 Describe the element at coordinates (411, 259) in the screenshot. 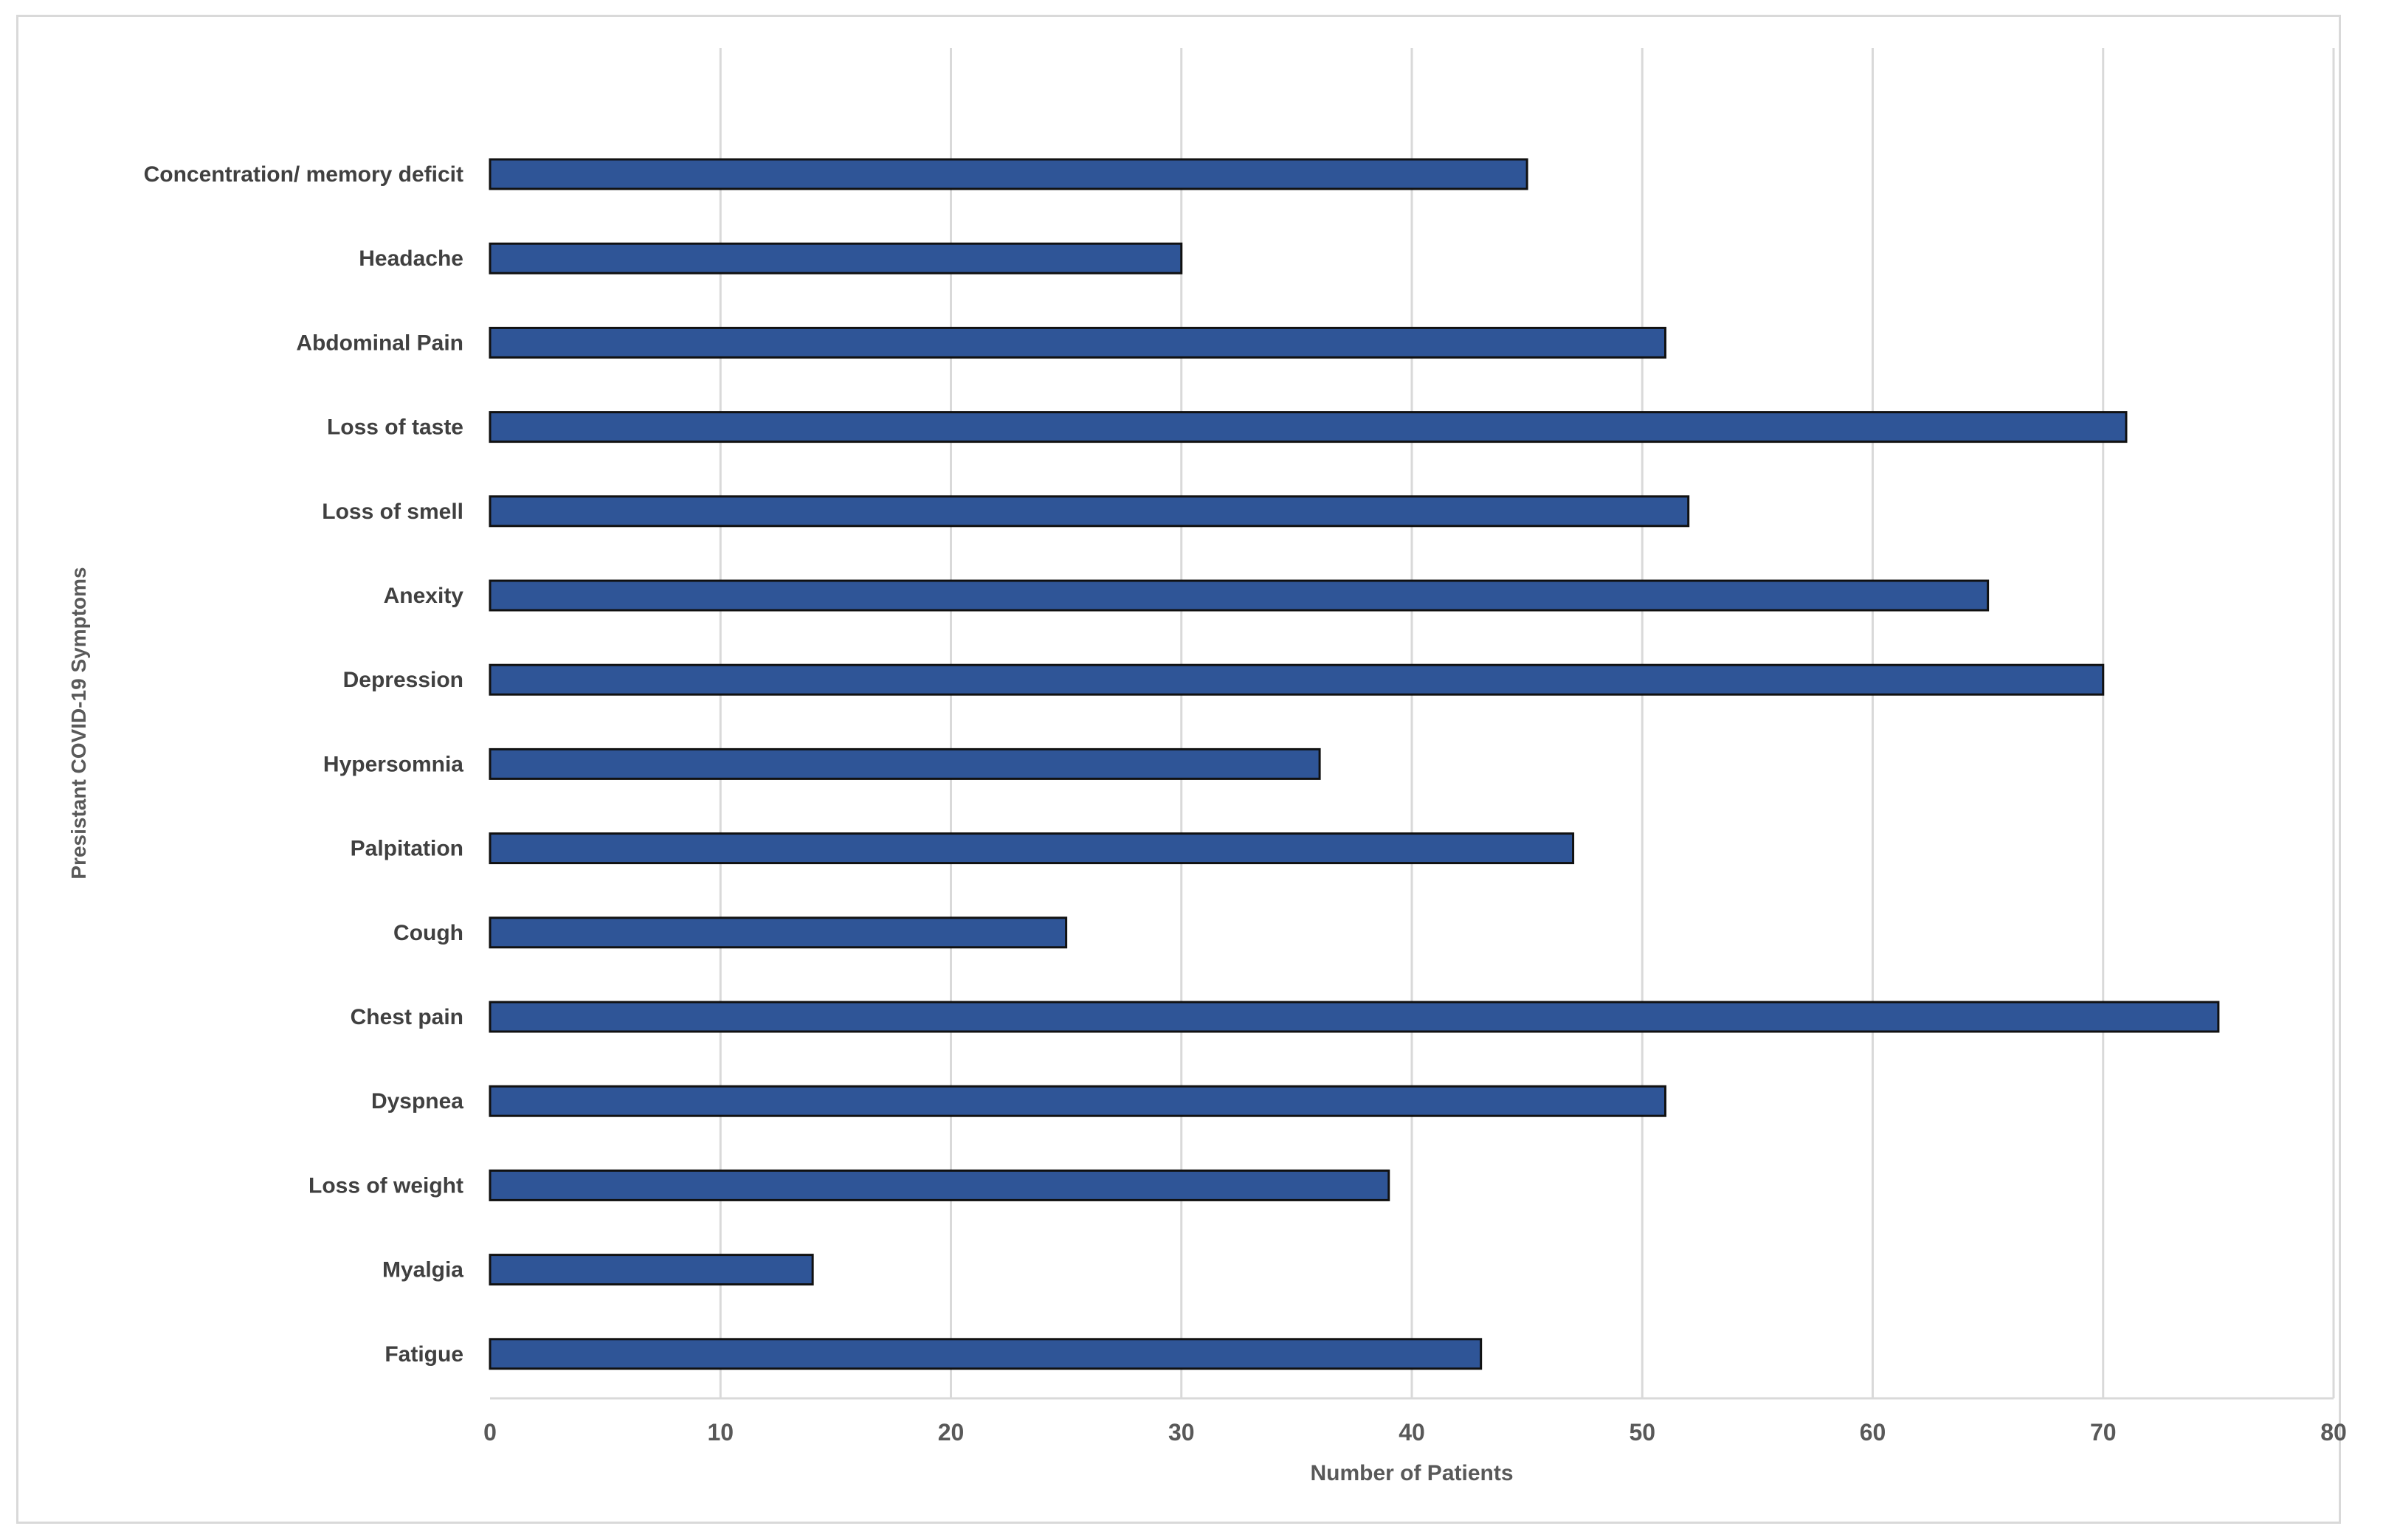

I see `category-label: Headache` at that location.